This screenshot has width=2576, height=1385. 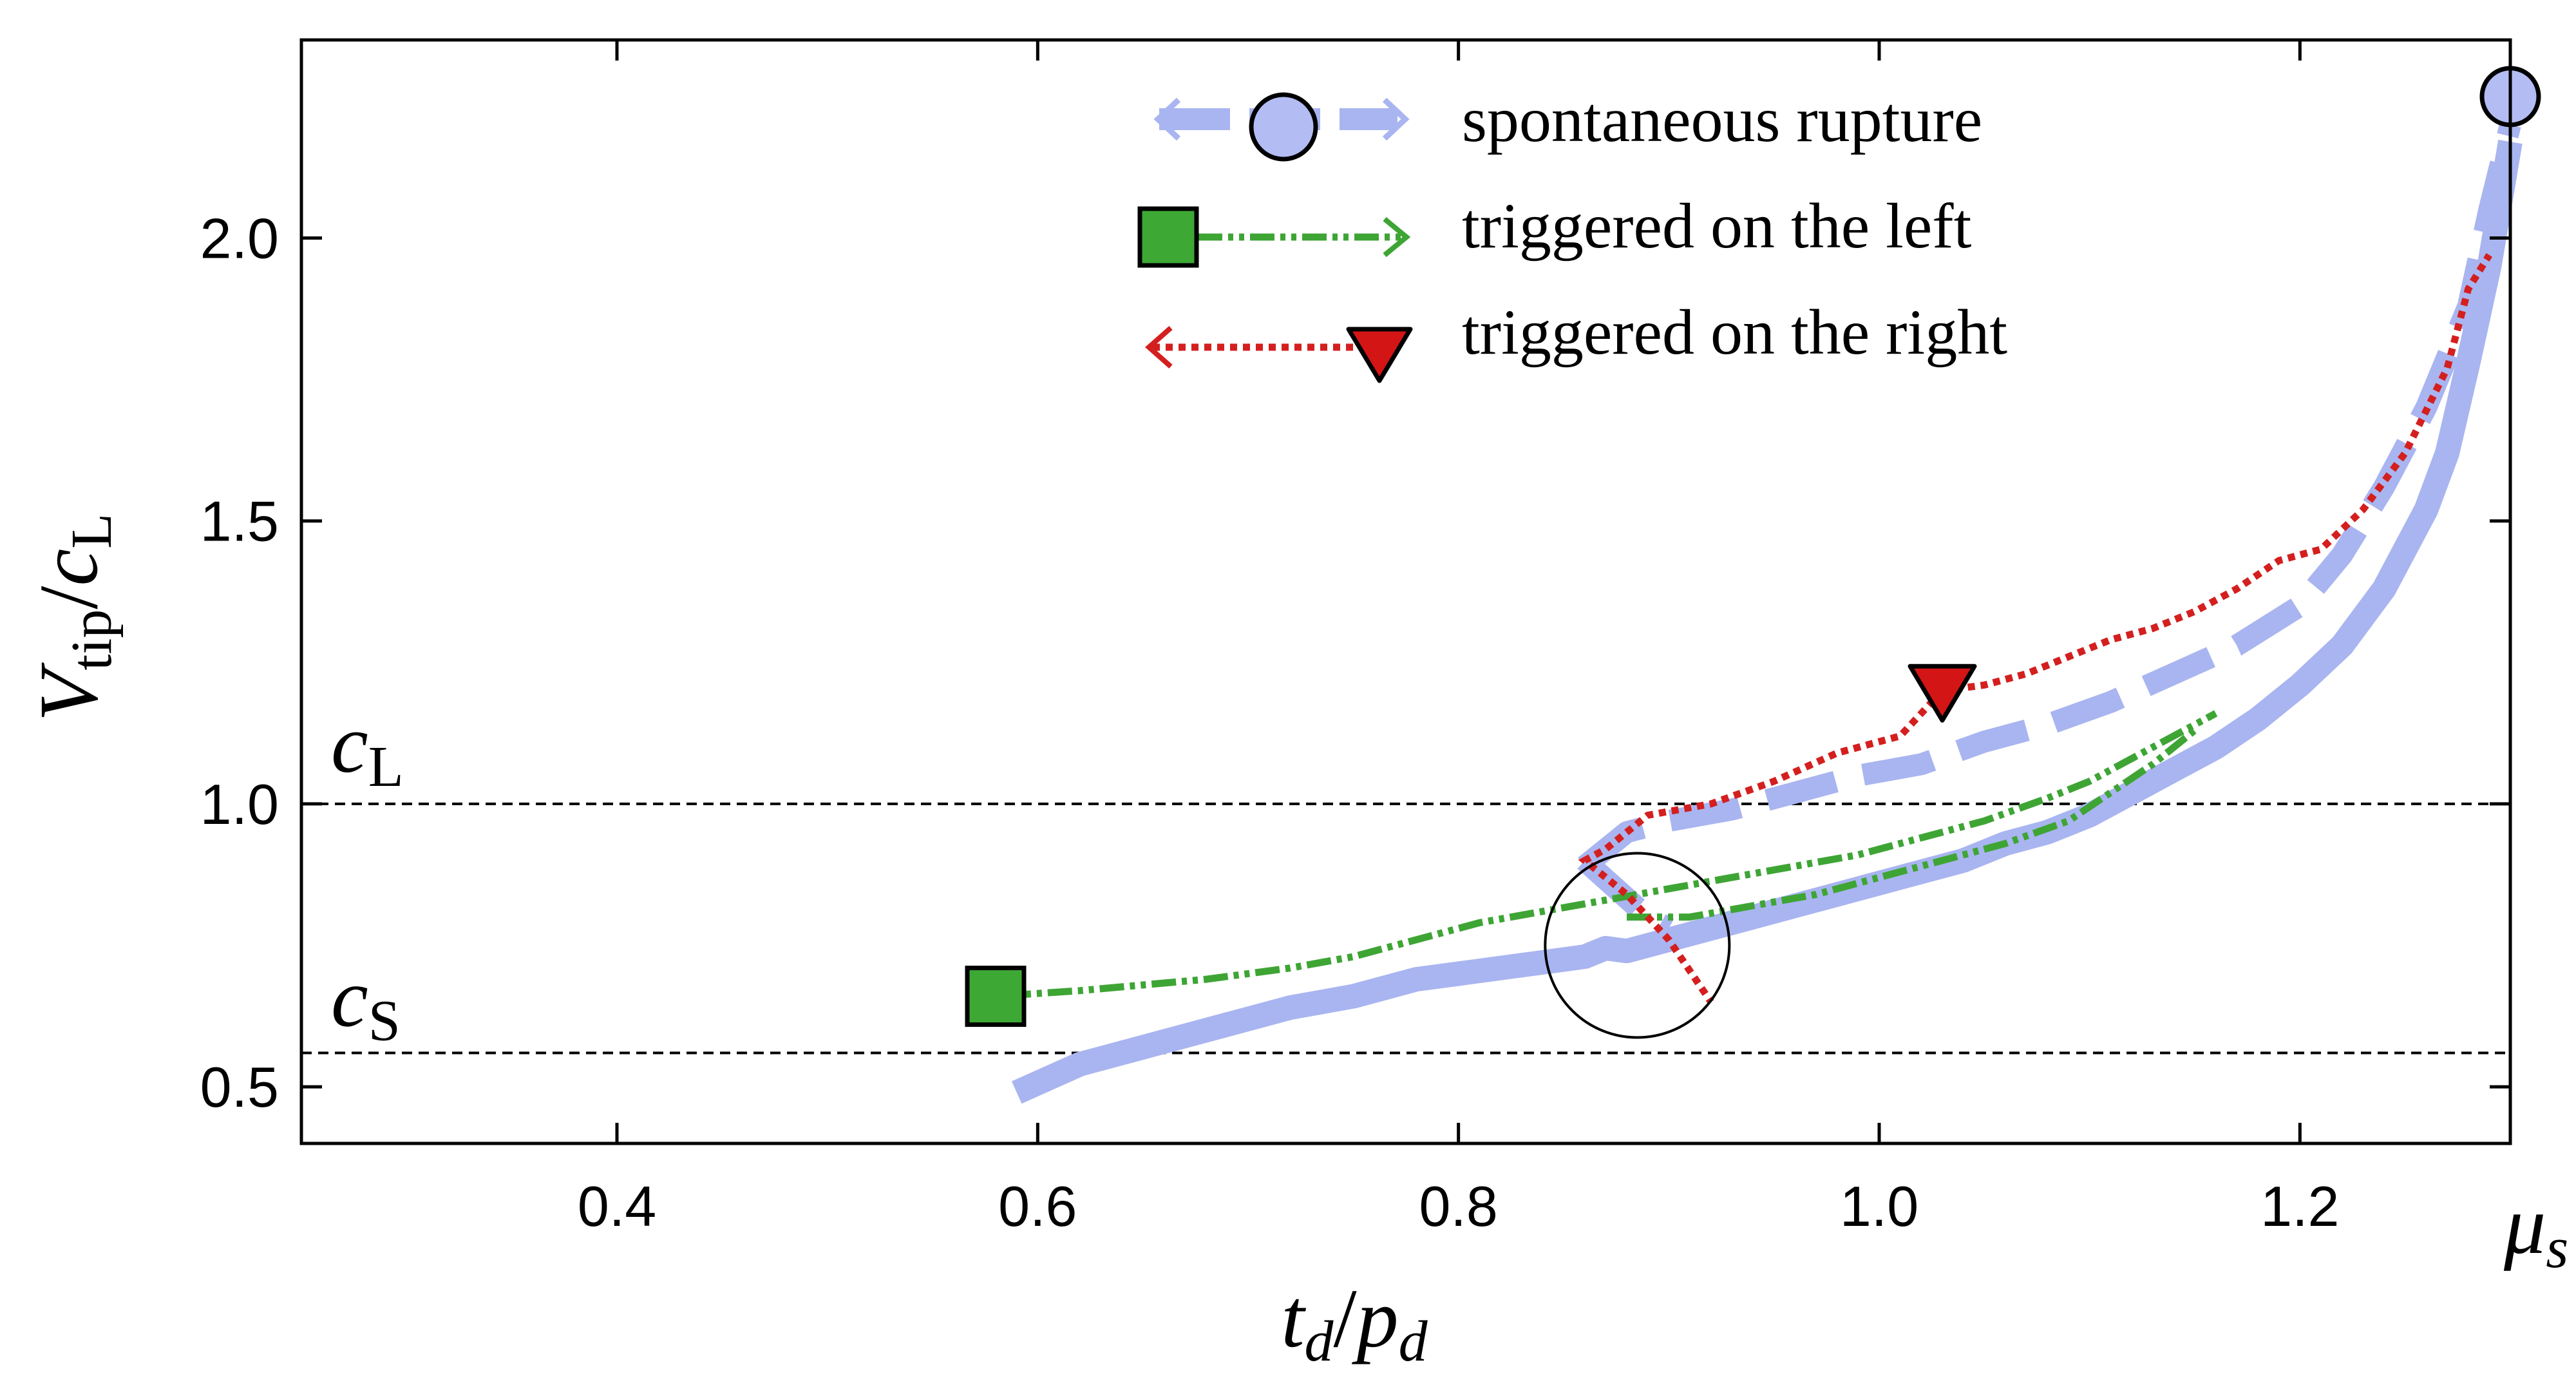 I want to click on reference-label-sub: L, so click(x=386, y=767).